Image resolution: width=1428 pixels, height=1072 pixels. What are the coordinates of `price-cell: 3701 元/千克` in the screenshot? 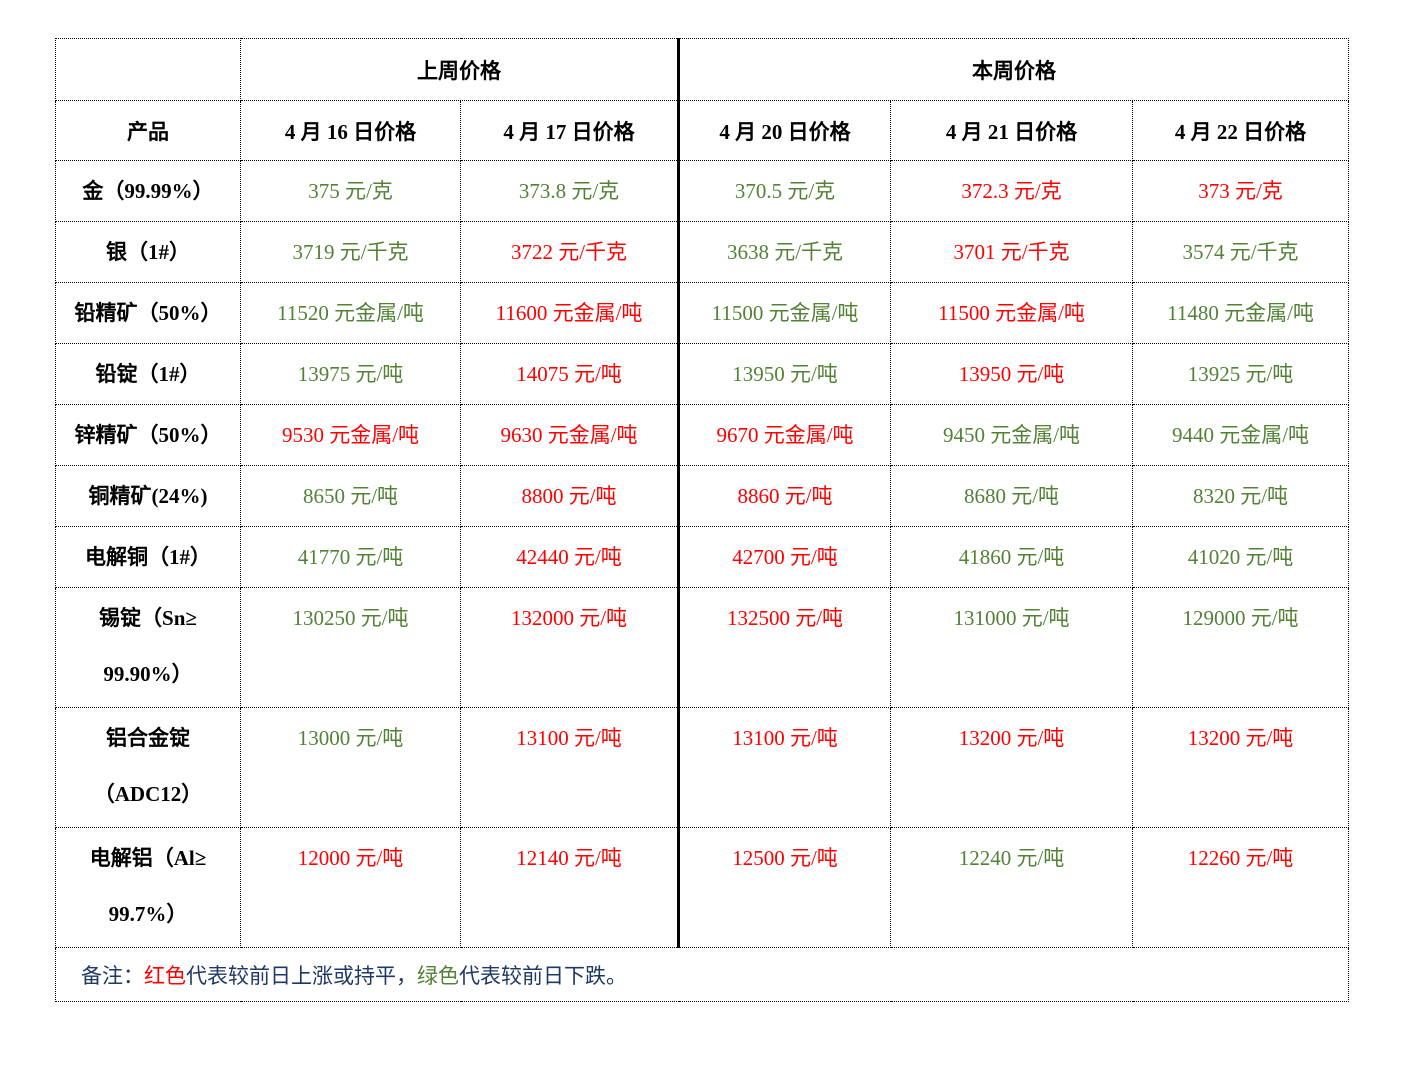 It's located at (1011, 252).